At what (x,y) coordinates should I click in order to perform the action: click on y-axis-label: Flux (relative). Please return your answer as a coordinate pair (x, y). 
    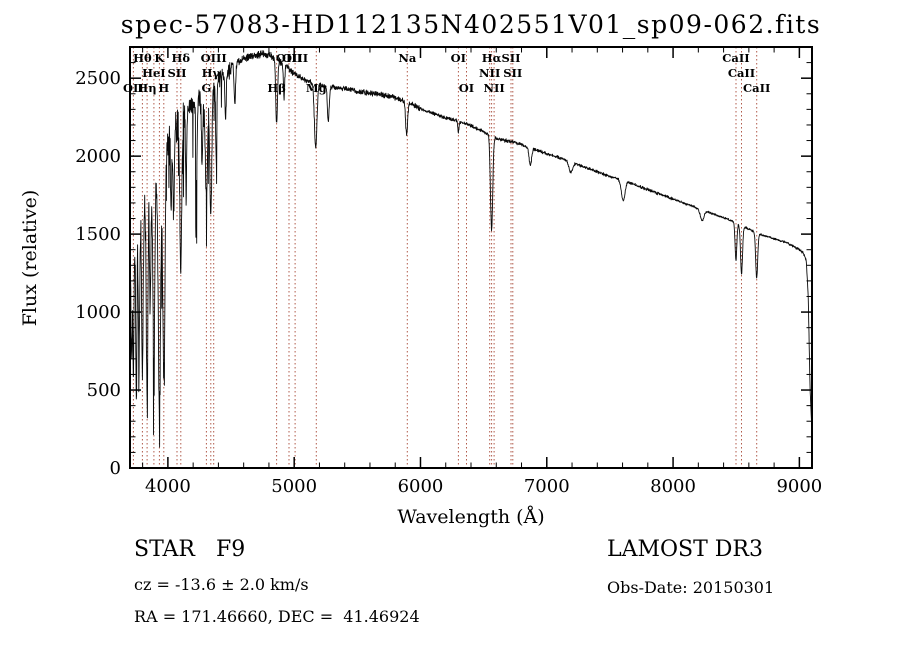
    Looking at the image, I should click on (30, 258).